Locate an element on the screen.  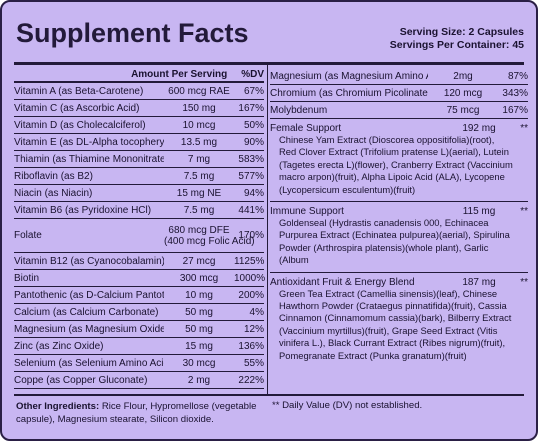
nutrient-name: Calcium (as Calcium Carbonate) is located at coordinates (86, 312).